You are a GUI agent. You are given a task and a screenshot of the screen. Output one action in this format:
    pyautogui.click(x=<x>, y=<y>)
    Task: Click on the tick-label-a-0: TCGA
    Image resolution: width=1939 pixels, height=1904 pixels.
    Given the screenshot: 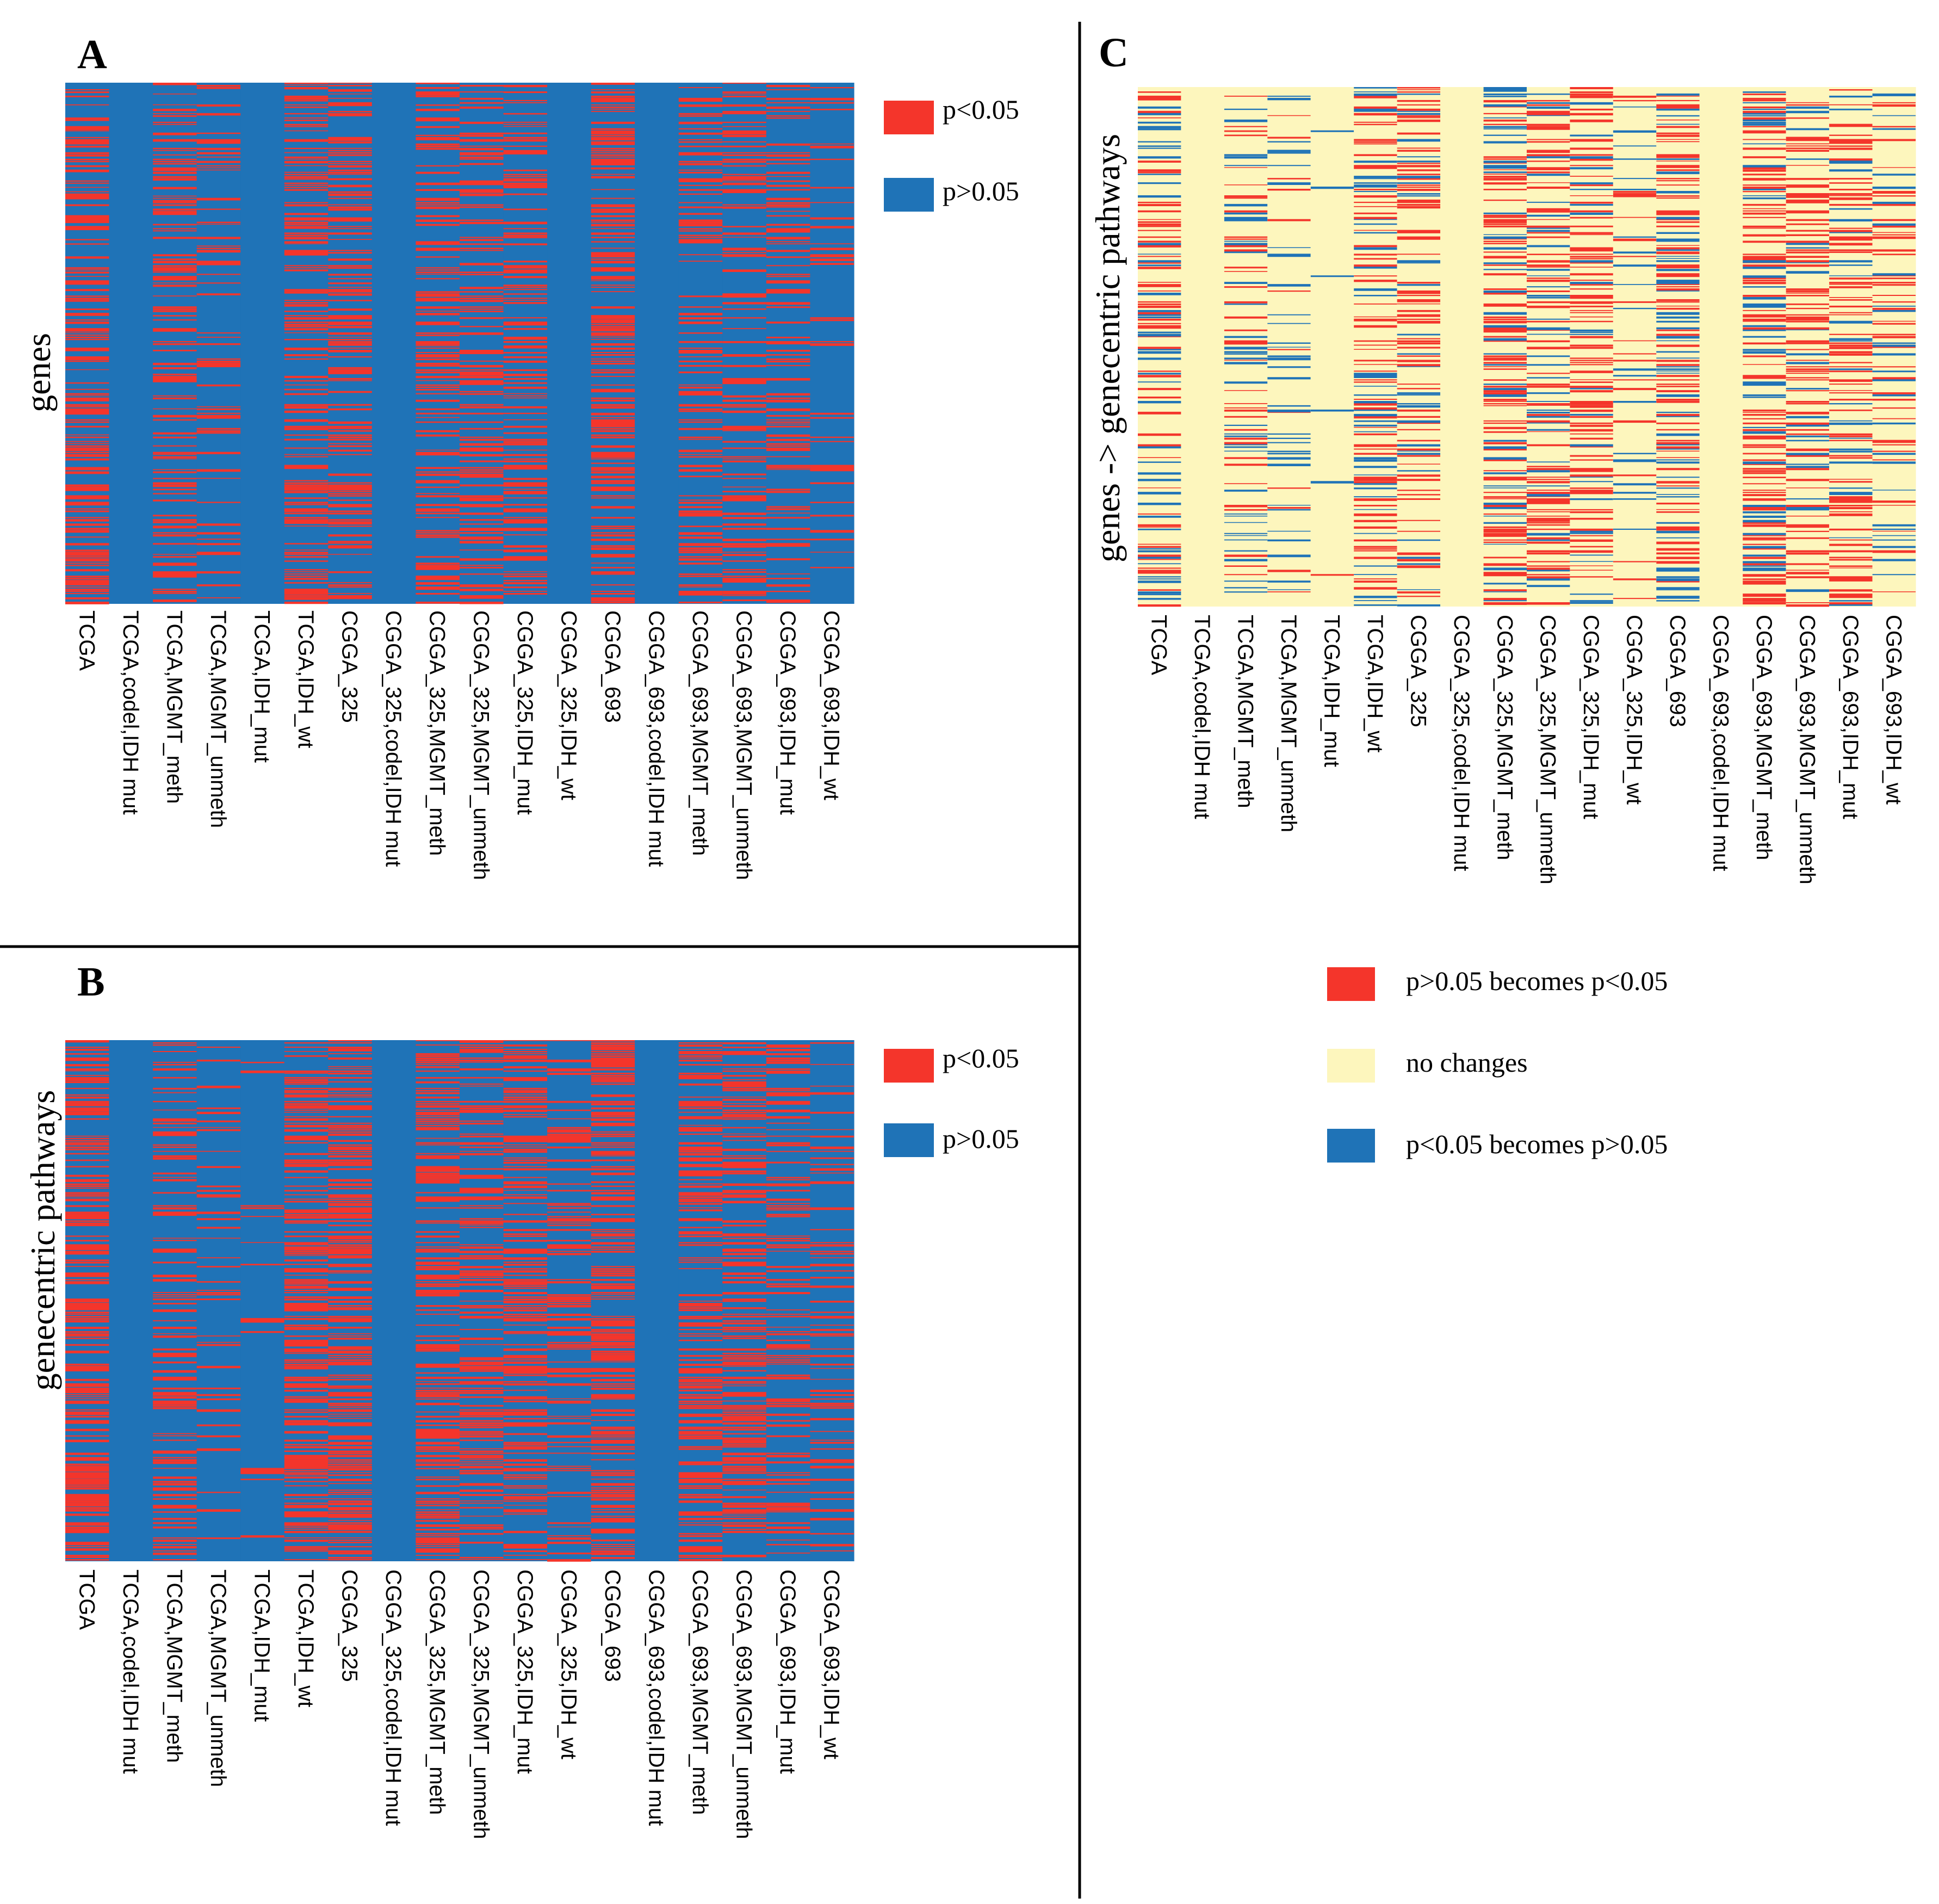 What is the action you would take?
    pyautogui.click(x=86, y=640)
    